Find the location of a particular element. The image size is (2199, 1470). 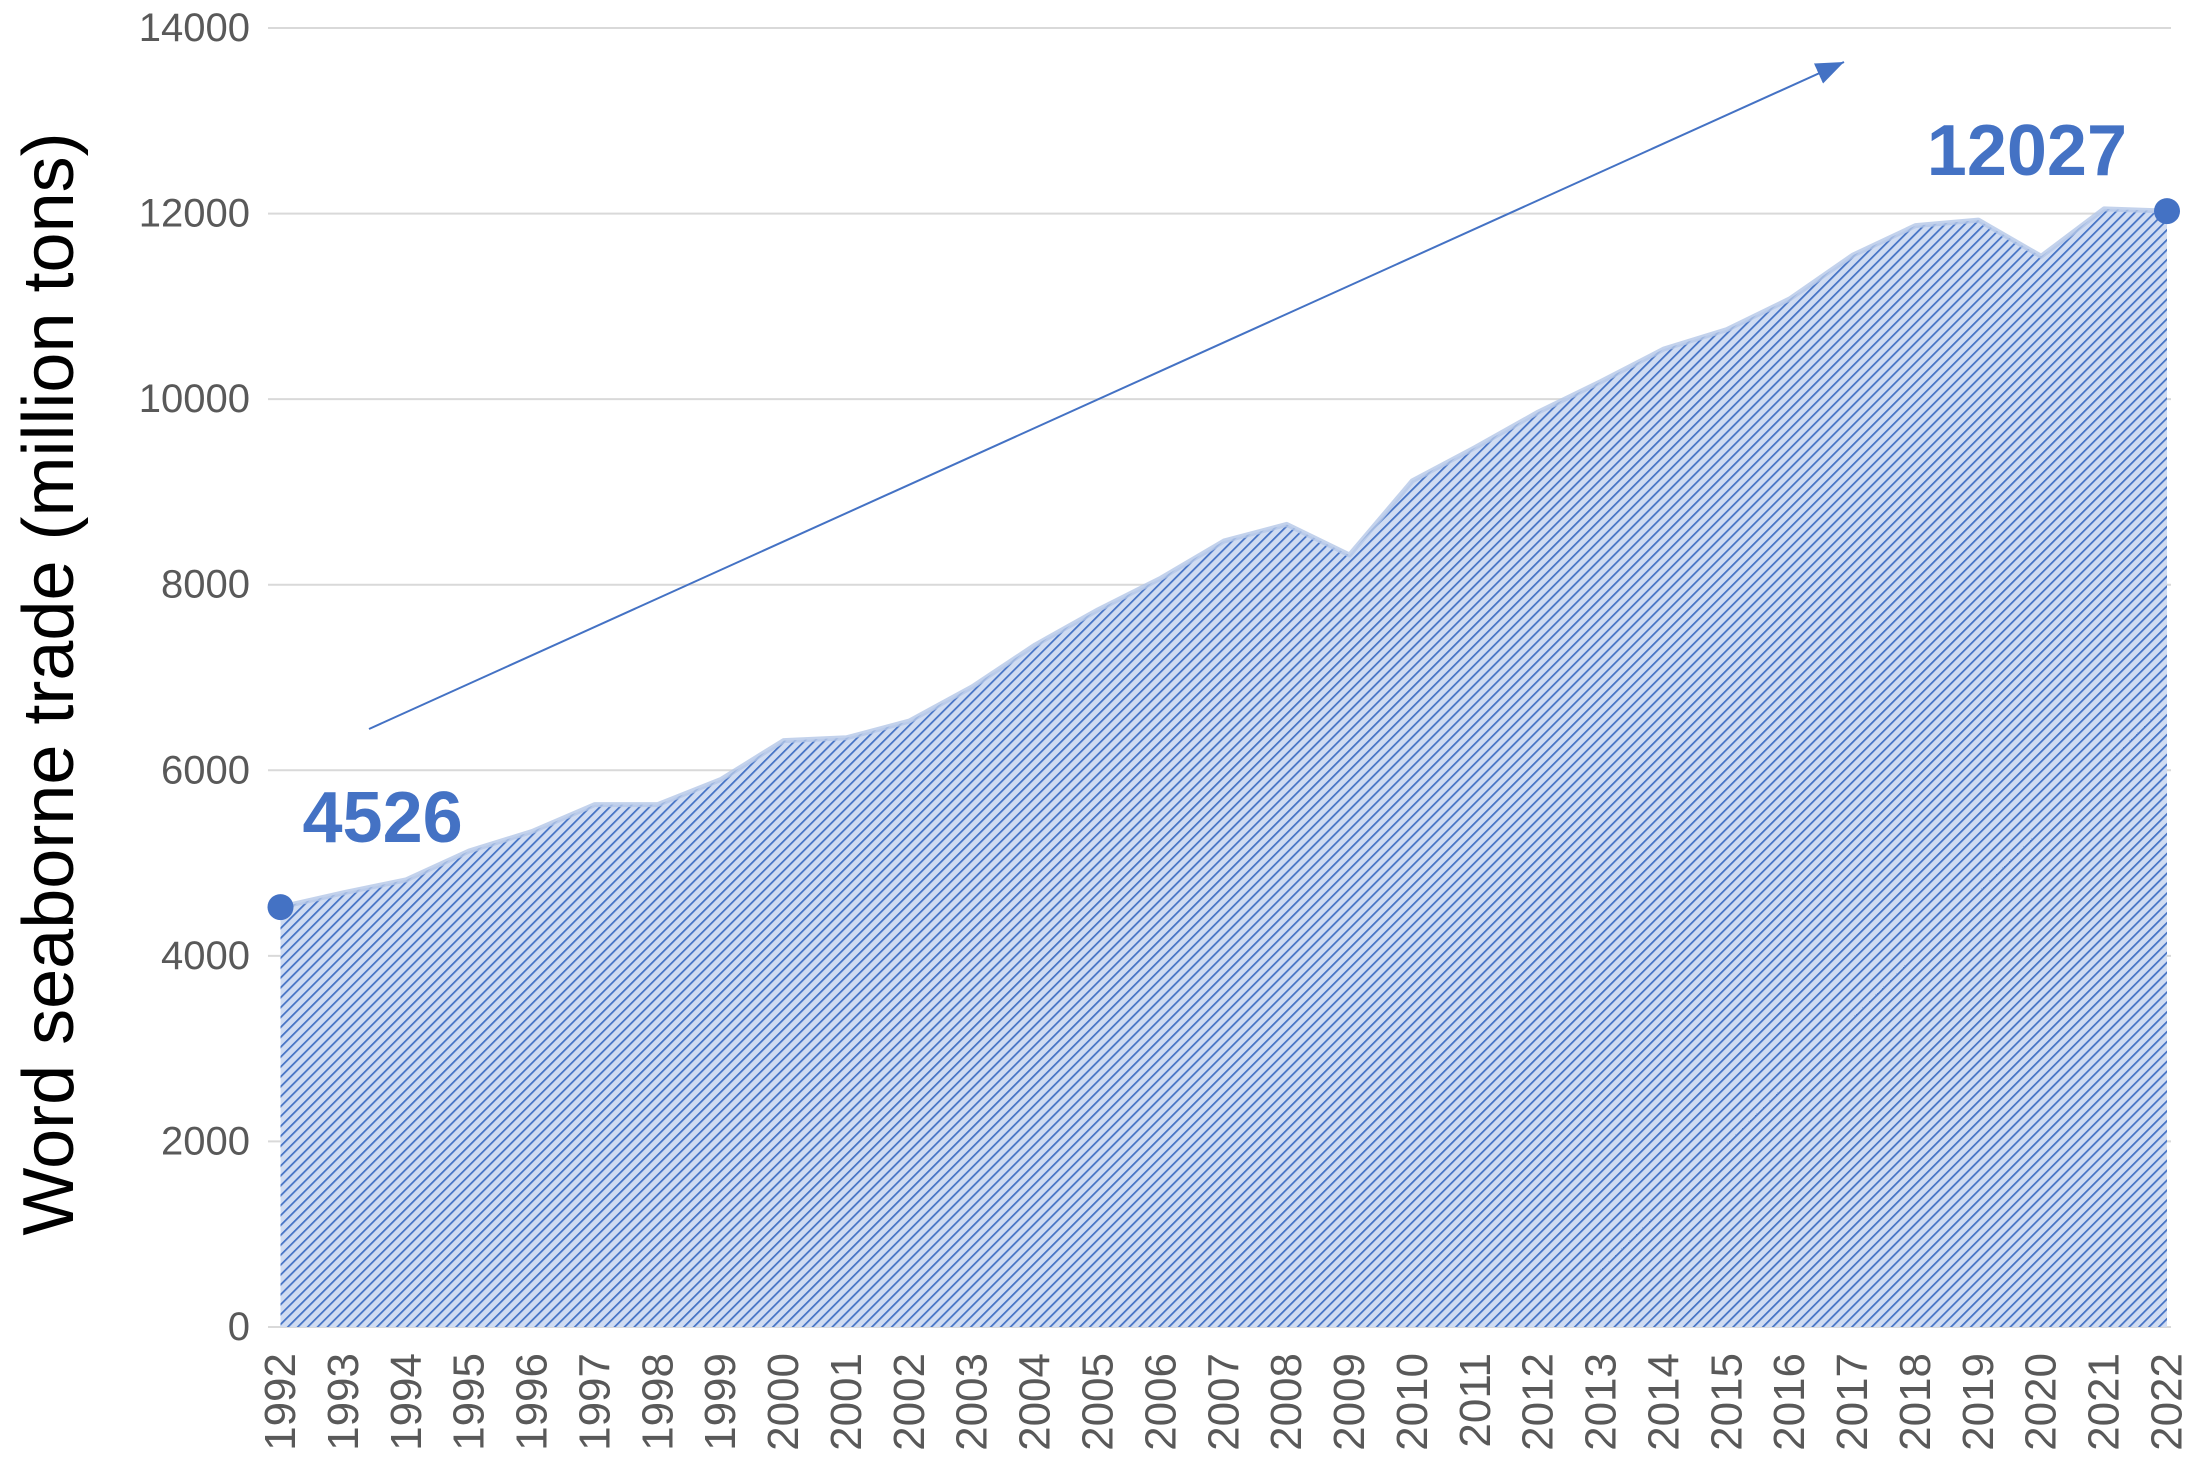

x-tick-label: 2008 is located at coordinates (1286, 1402).